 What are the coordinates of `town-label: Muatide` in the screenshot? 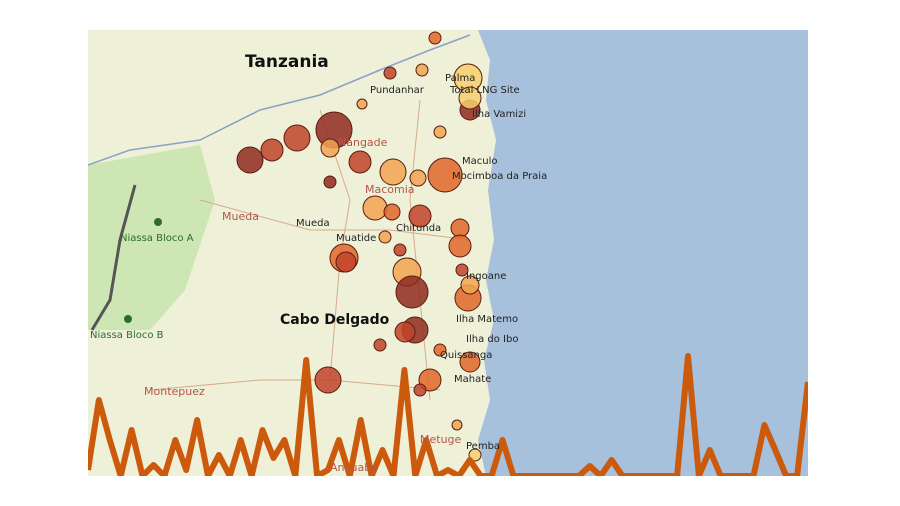 It's located at (356, 238).